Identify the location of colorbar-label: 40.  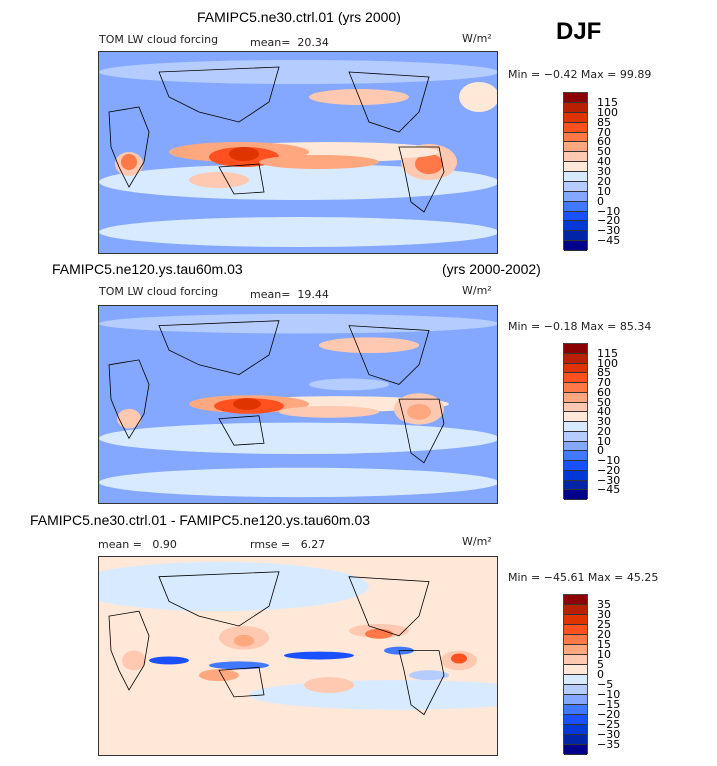
(604, 162).